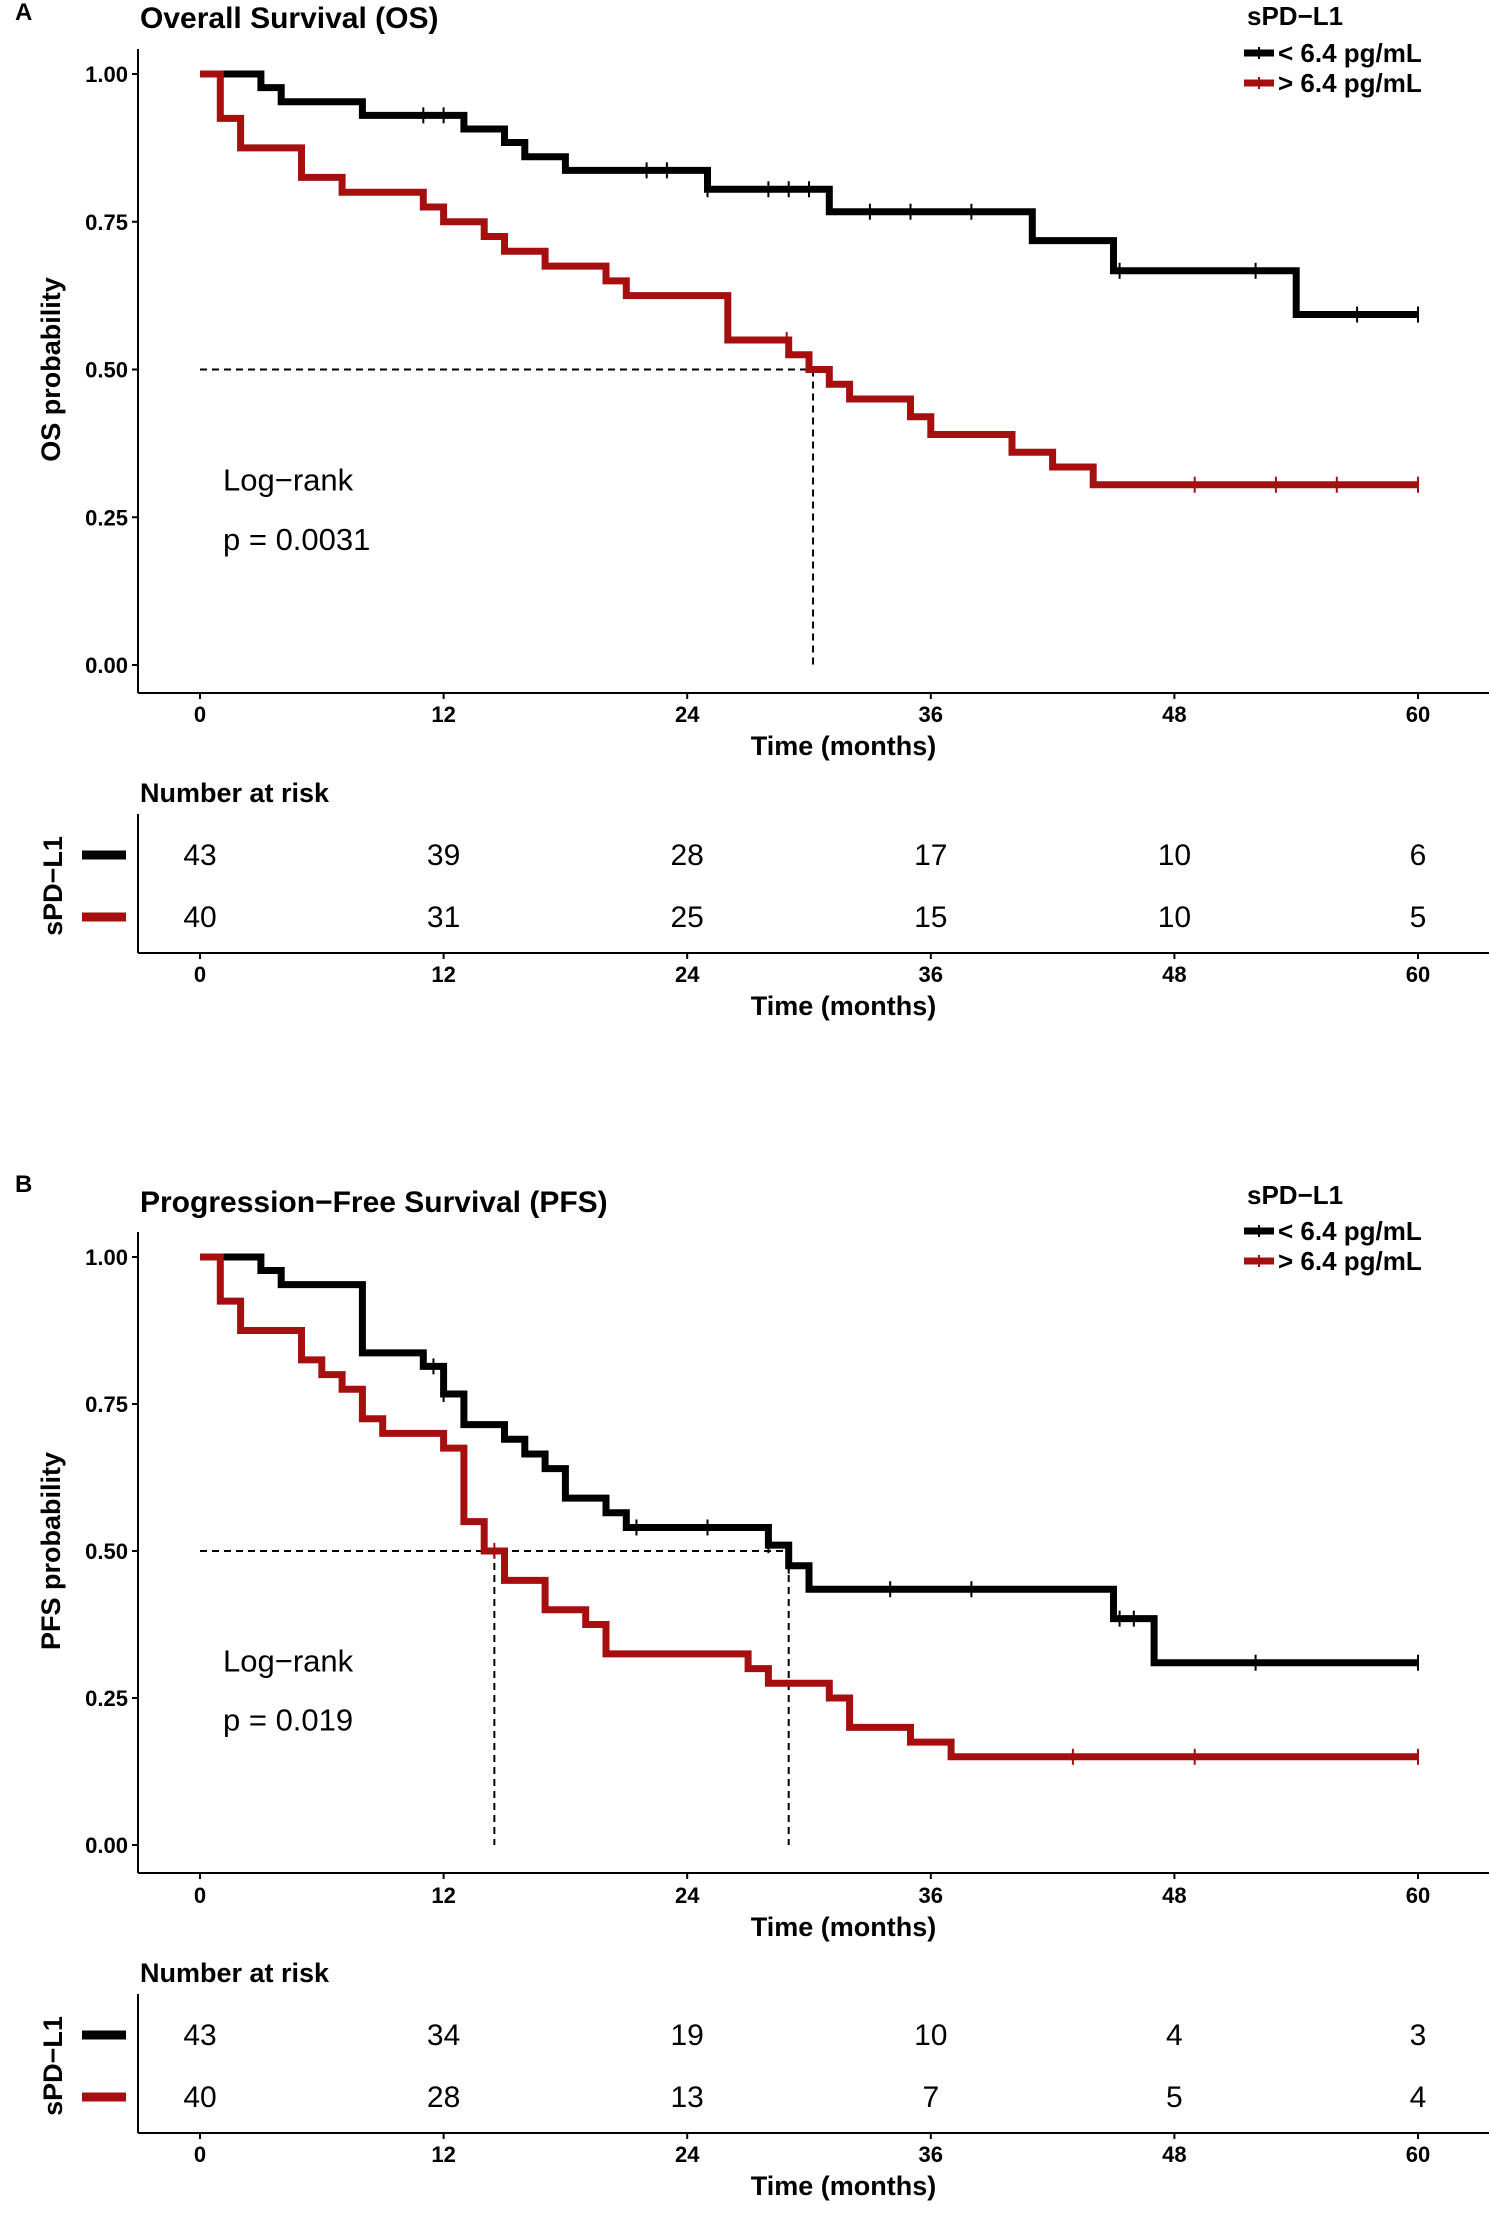 Image resolution: width=1489 pixels, height=2214 pixels. I want to click on panel-label: A, so click(23, 13).